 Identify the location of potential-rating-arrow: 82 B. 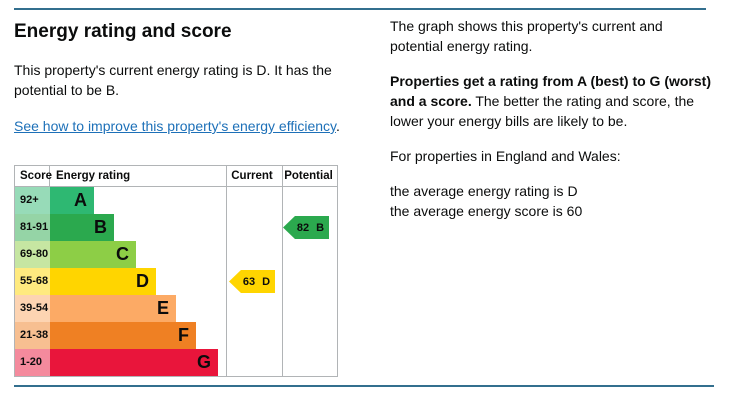
(306, 227).